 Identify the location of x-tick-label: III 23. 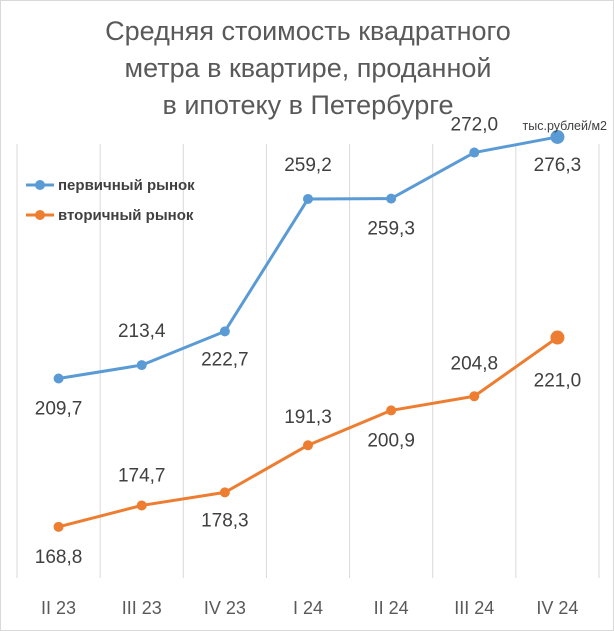
(142, 608).